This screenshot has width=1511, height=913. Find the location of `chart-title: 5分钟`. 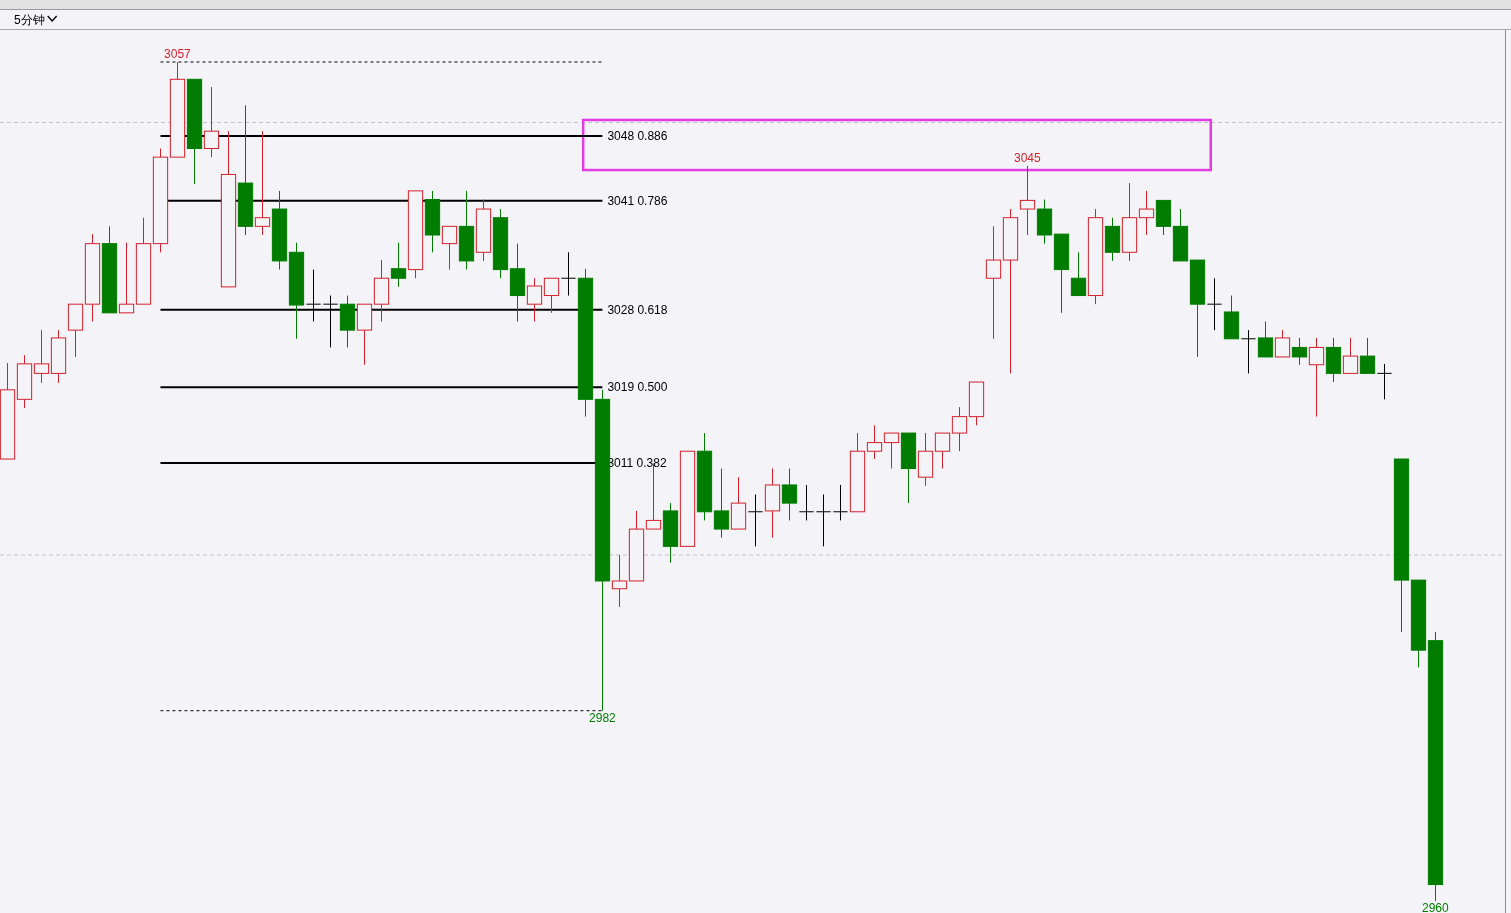

chart-title: 5分钟 is located at coordinates (29, 20).